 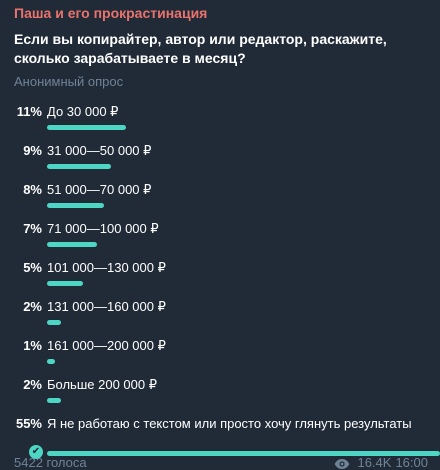 What do you see at coordinates (220, 312) in the screenshot?
I see `poll-option: 2% 131 000—160 000 ₽` at bounding box center [220, 312].